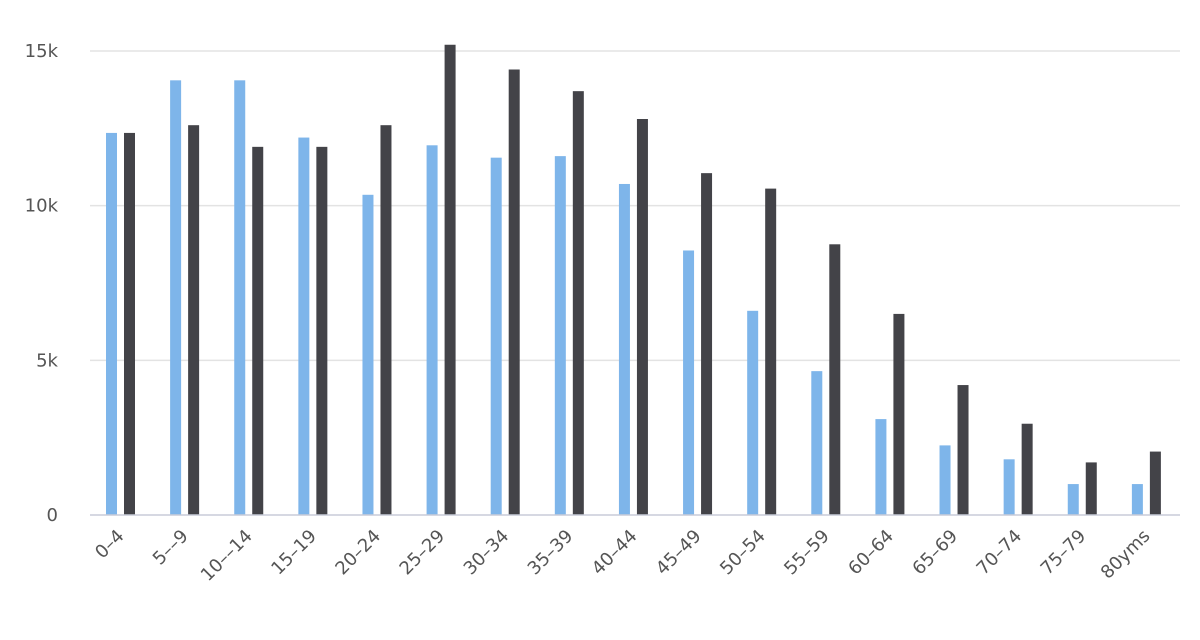  What do you see at coordinates (171, 548) in the screenshot?
I see `x-tick-label: 5––9` at bounding box center [171, 548].